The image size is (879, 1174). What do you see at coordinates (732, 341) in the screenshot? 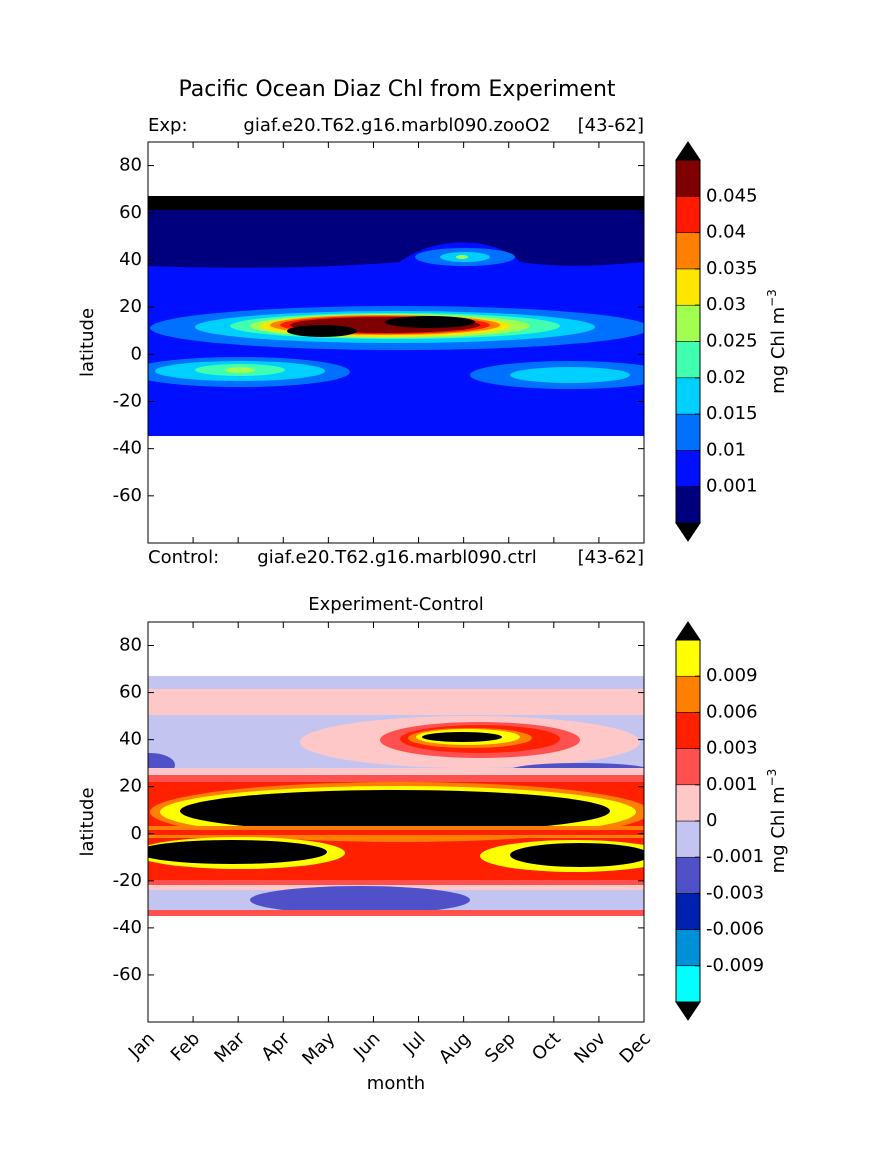
I see `colorbar-tick-label: 0.025` at bounding box center [732, 341].